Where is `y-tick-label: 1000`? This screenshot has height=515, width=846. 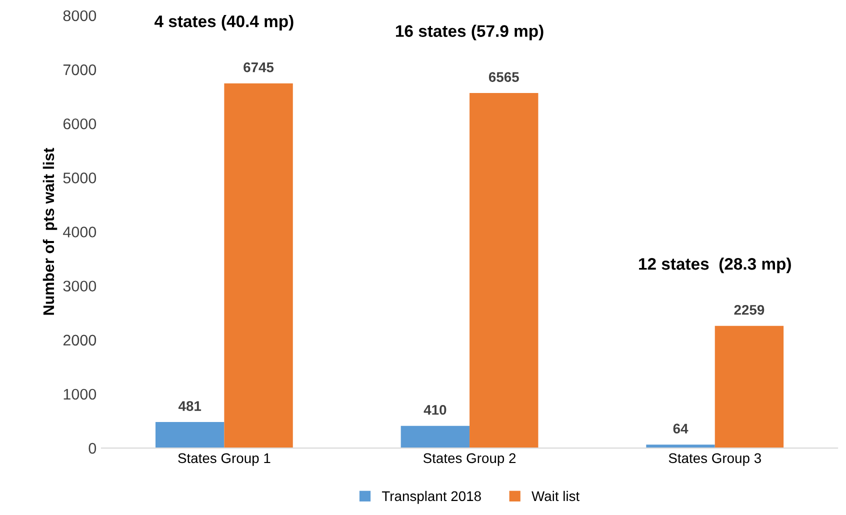
y-tick-label: 1000 is located at coordinates (80, 394).